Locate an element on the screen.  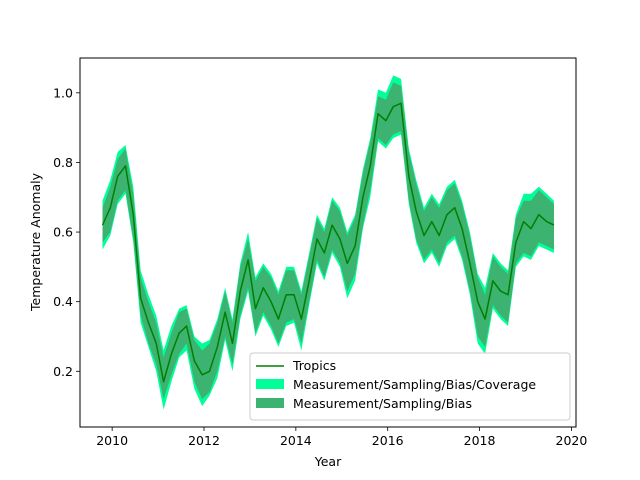
y-tick-label: 0.4 is located at coordinates (63, 301).